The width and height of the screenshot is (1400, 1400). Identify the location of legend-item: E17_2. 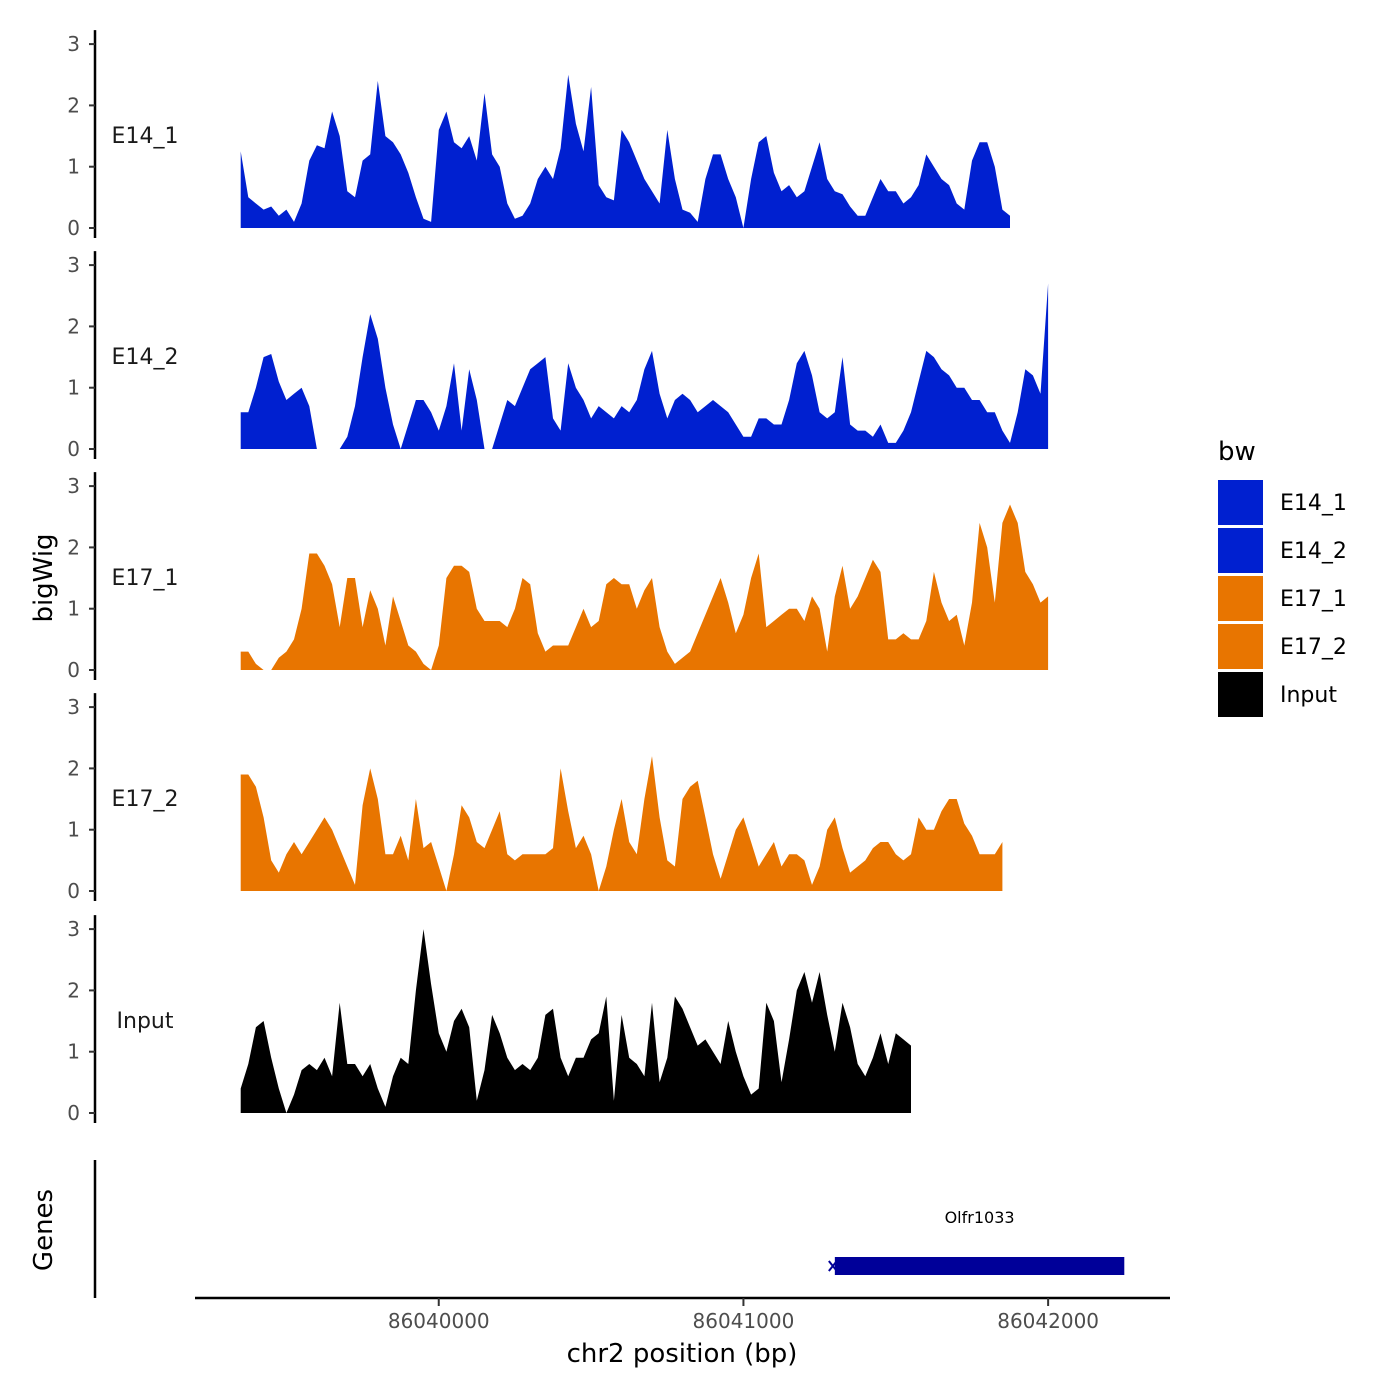
(1282, 646).